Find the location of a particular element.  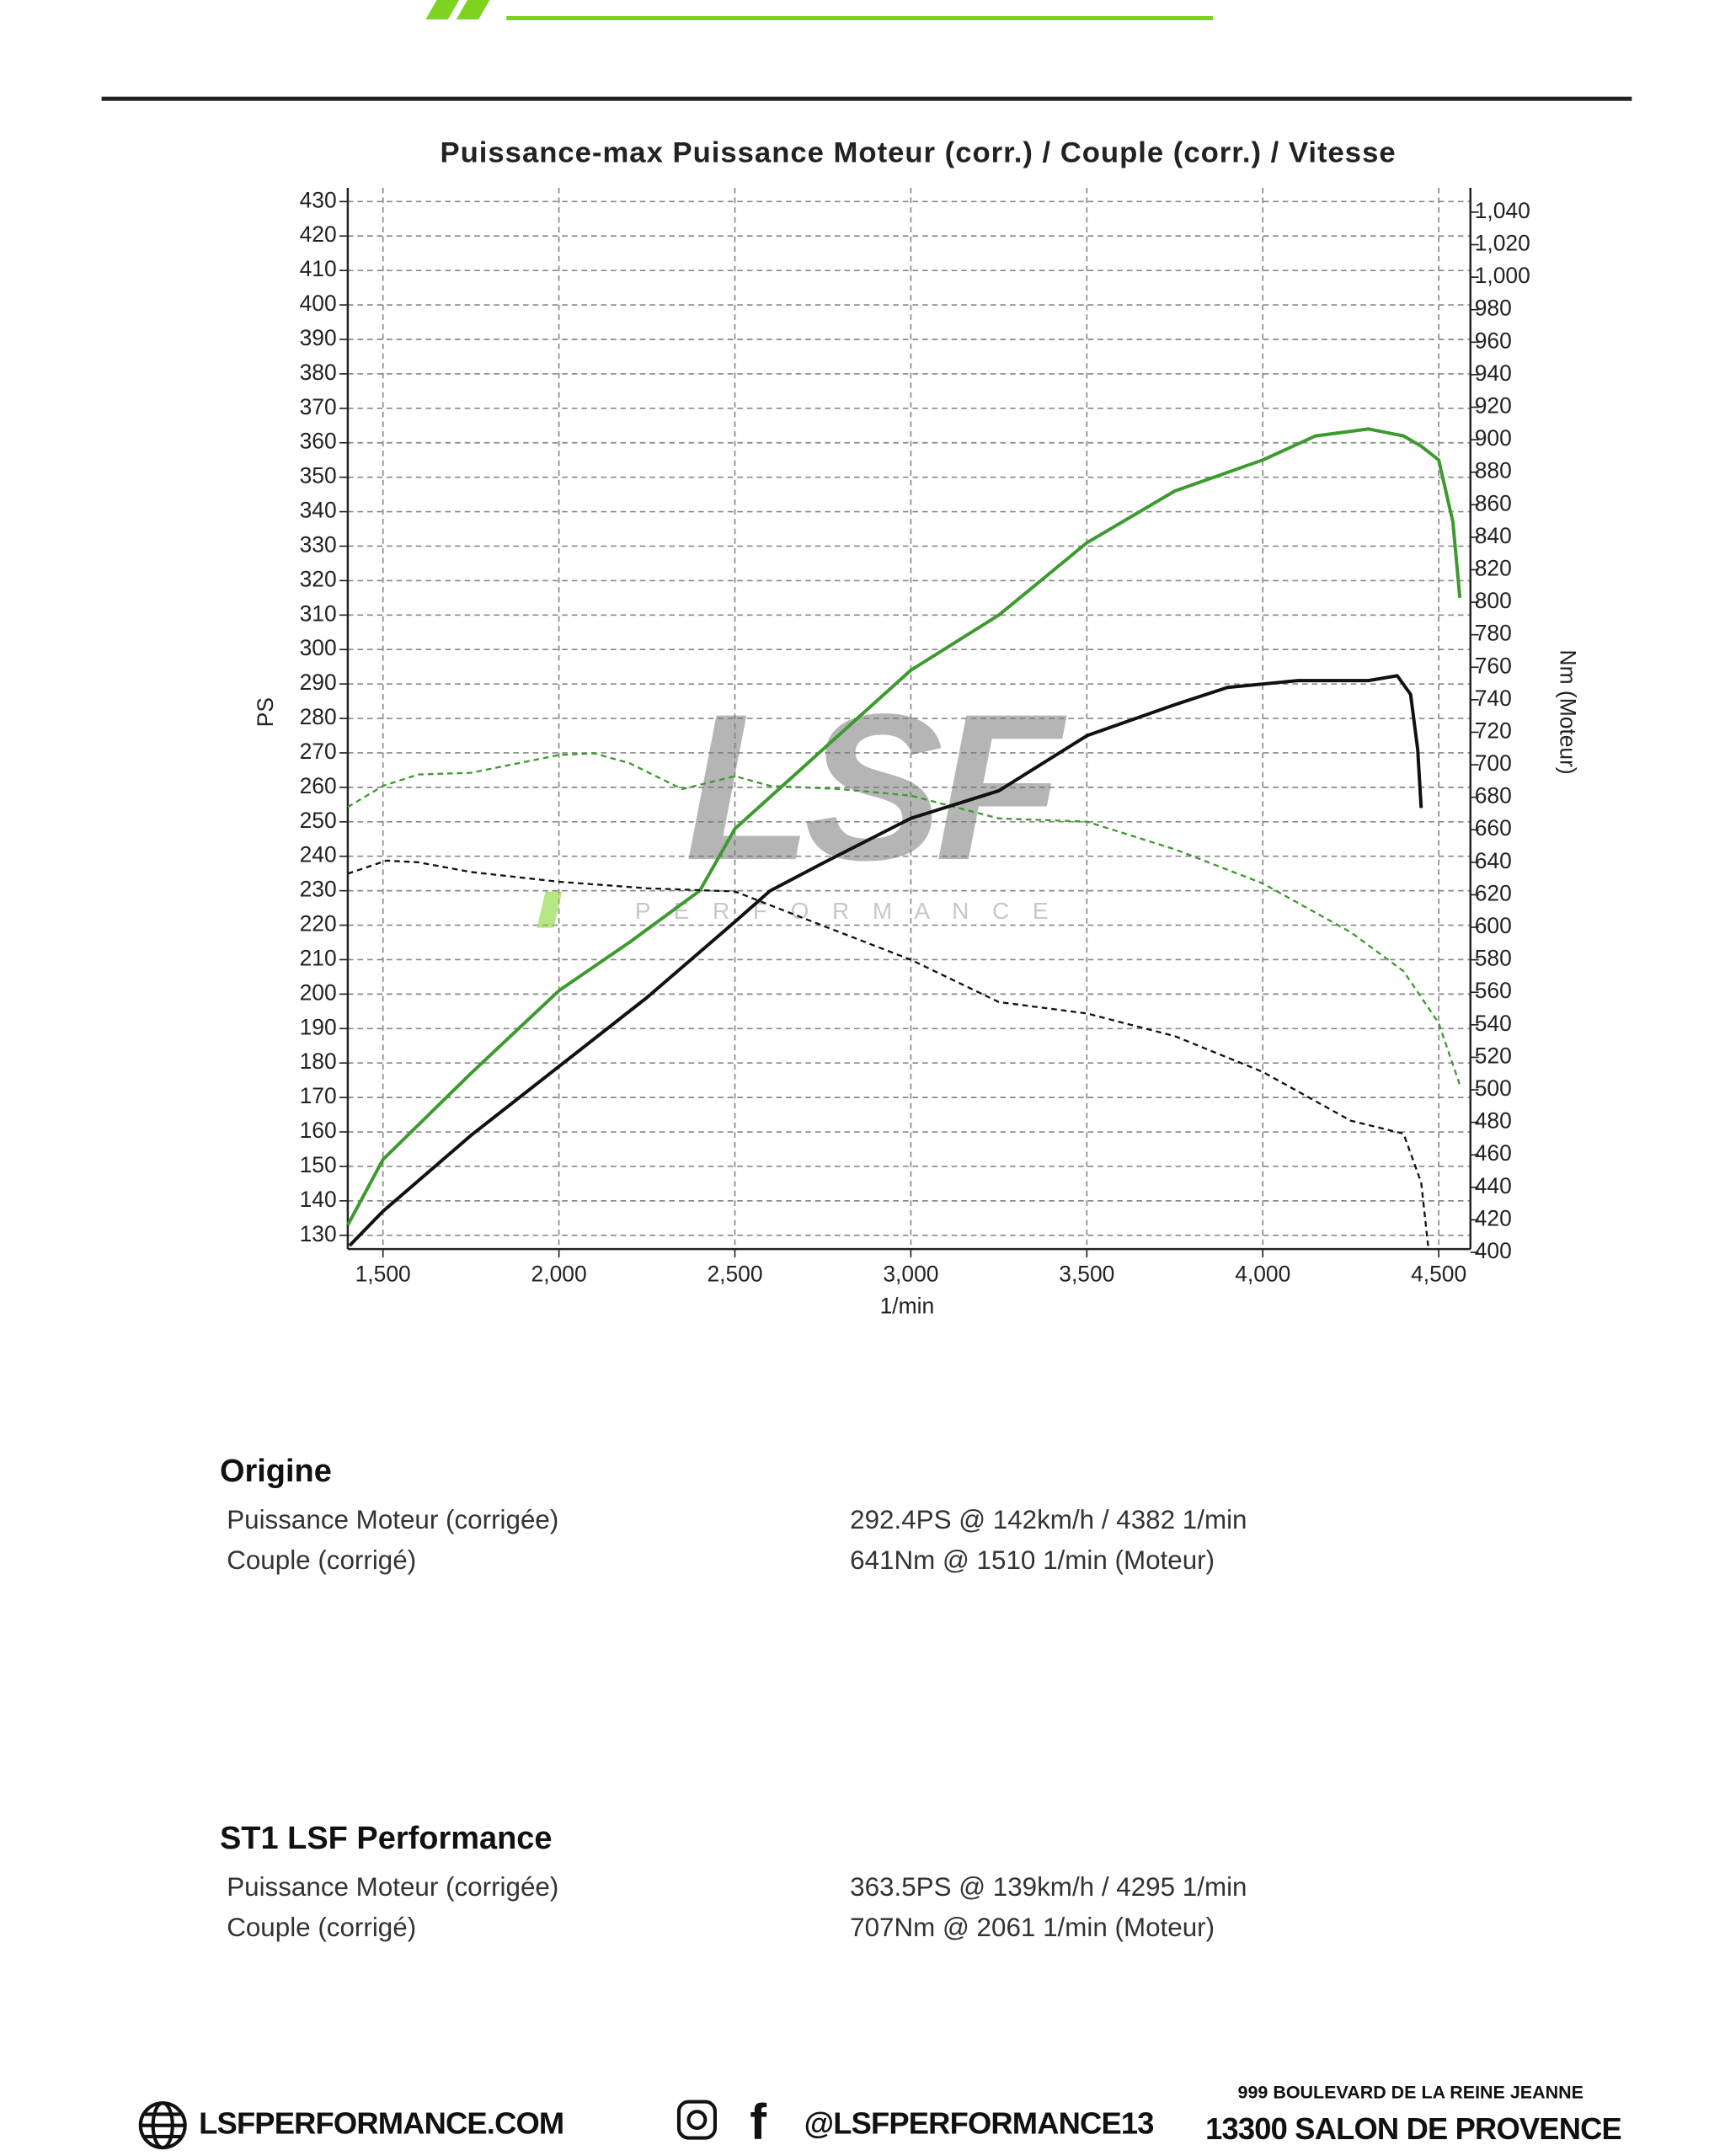

y-tick-label: 140 is located at coordinates (318, 1199).